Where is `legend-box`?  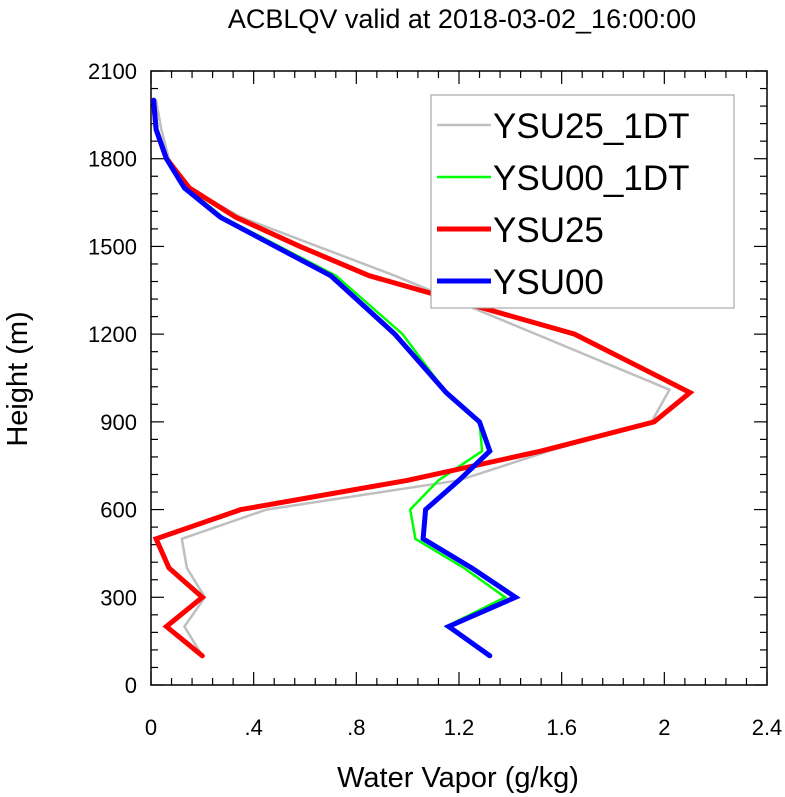
legend-box is located at coordinates (582, 201).